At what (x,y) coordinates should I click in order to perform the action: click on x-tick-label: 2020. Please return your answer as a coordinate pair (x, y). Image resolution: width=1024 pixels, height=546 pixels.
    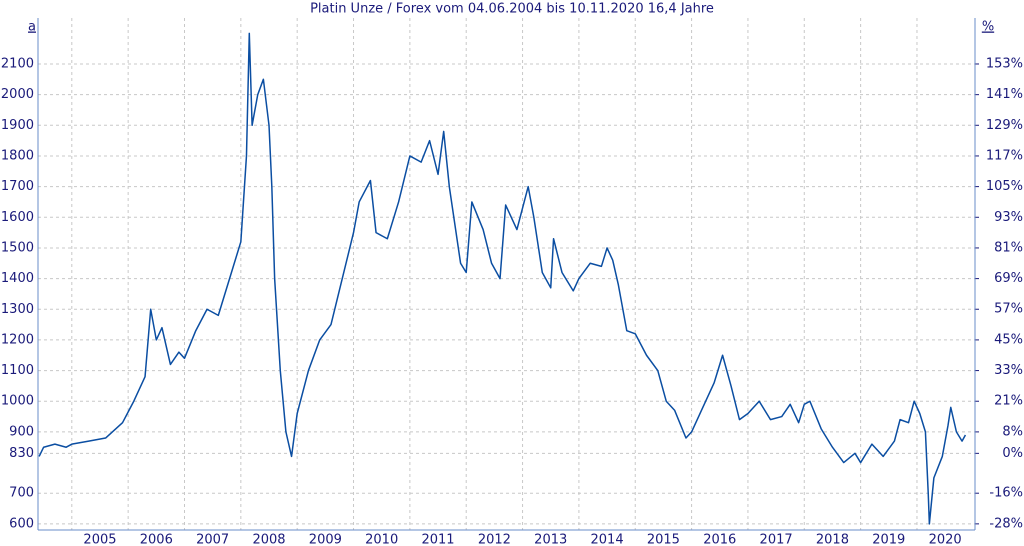
    Looking at the image, I should click on (945, 539).